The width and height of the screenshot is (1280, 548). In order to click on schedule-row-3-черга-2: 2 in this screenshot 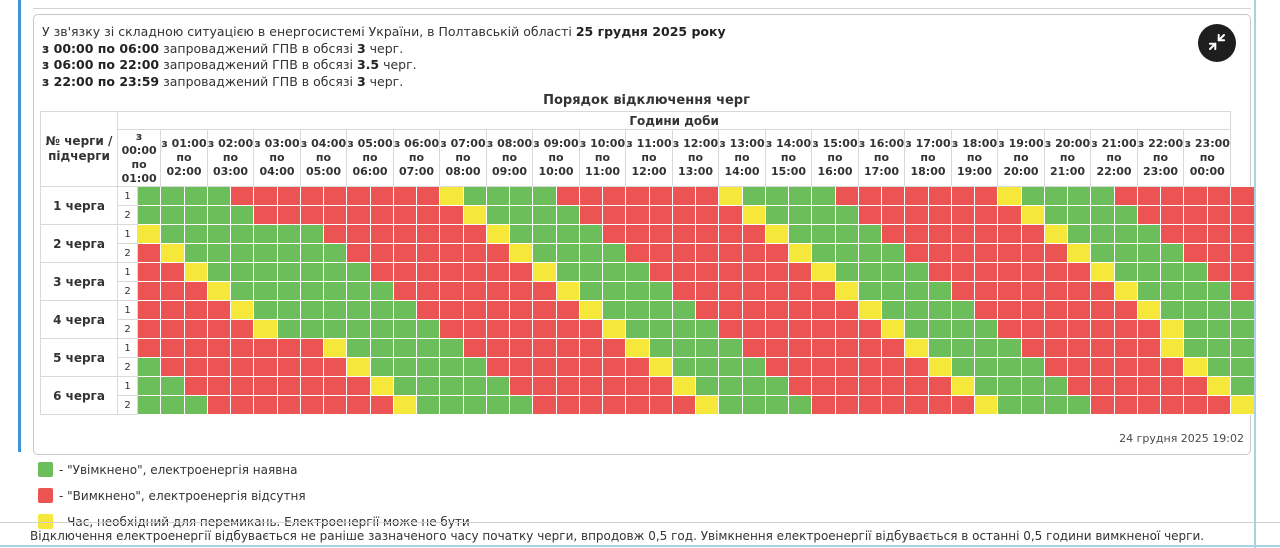, I will do `click(648, 291)`.